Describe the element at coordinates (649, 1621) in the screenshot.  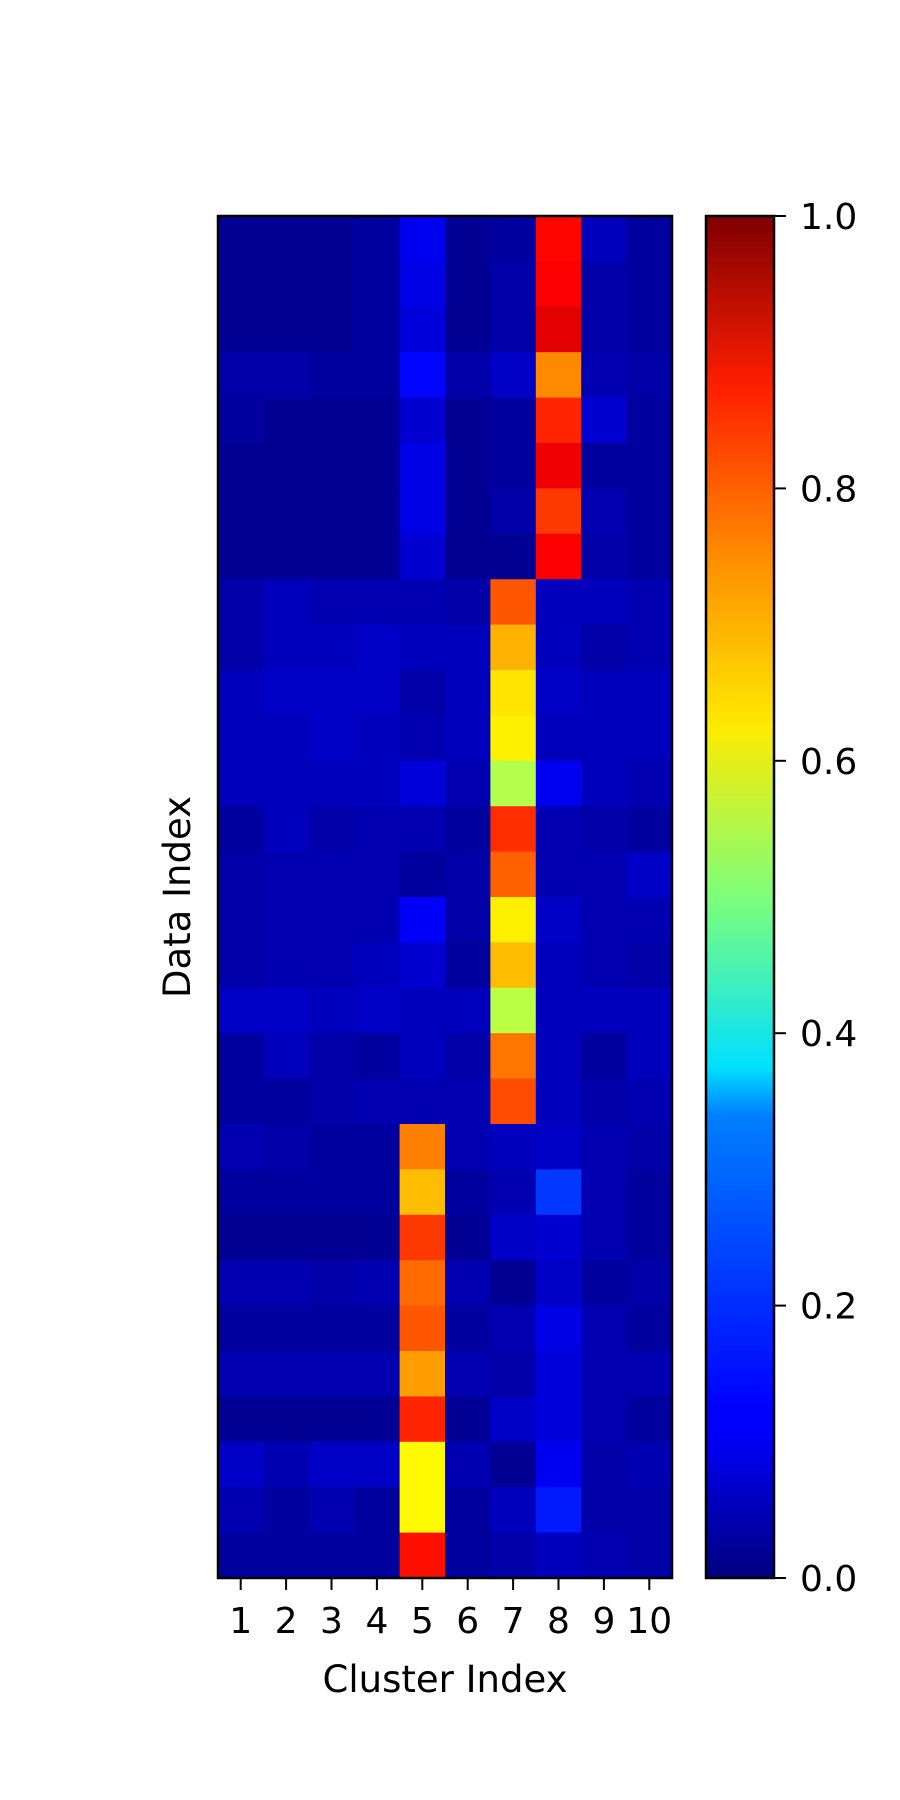
I see `x-tick-label: 10` at that location.